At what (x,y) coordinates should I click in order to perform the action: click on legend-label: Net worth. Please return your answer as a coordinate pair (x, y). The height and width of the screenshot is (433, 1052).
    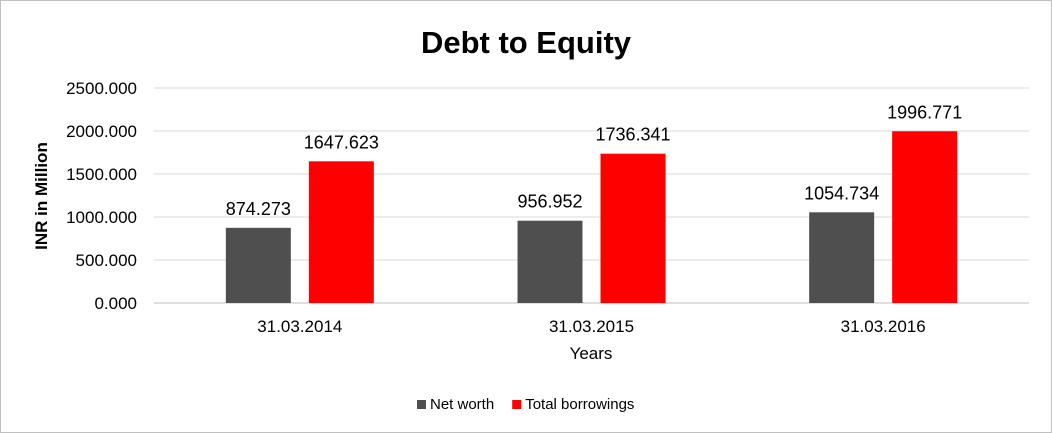
    Looking at the image, I should click on (462, 404).